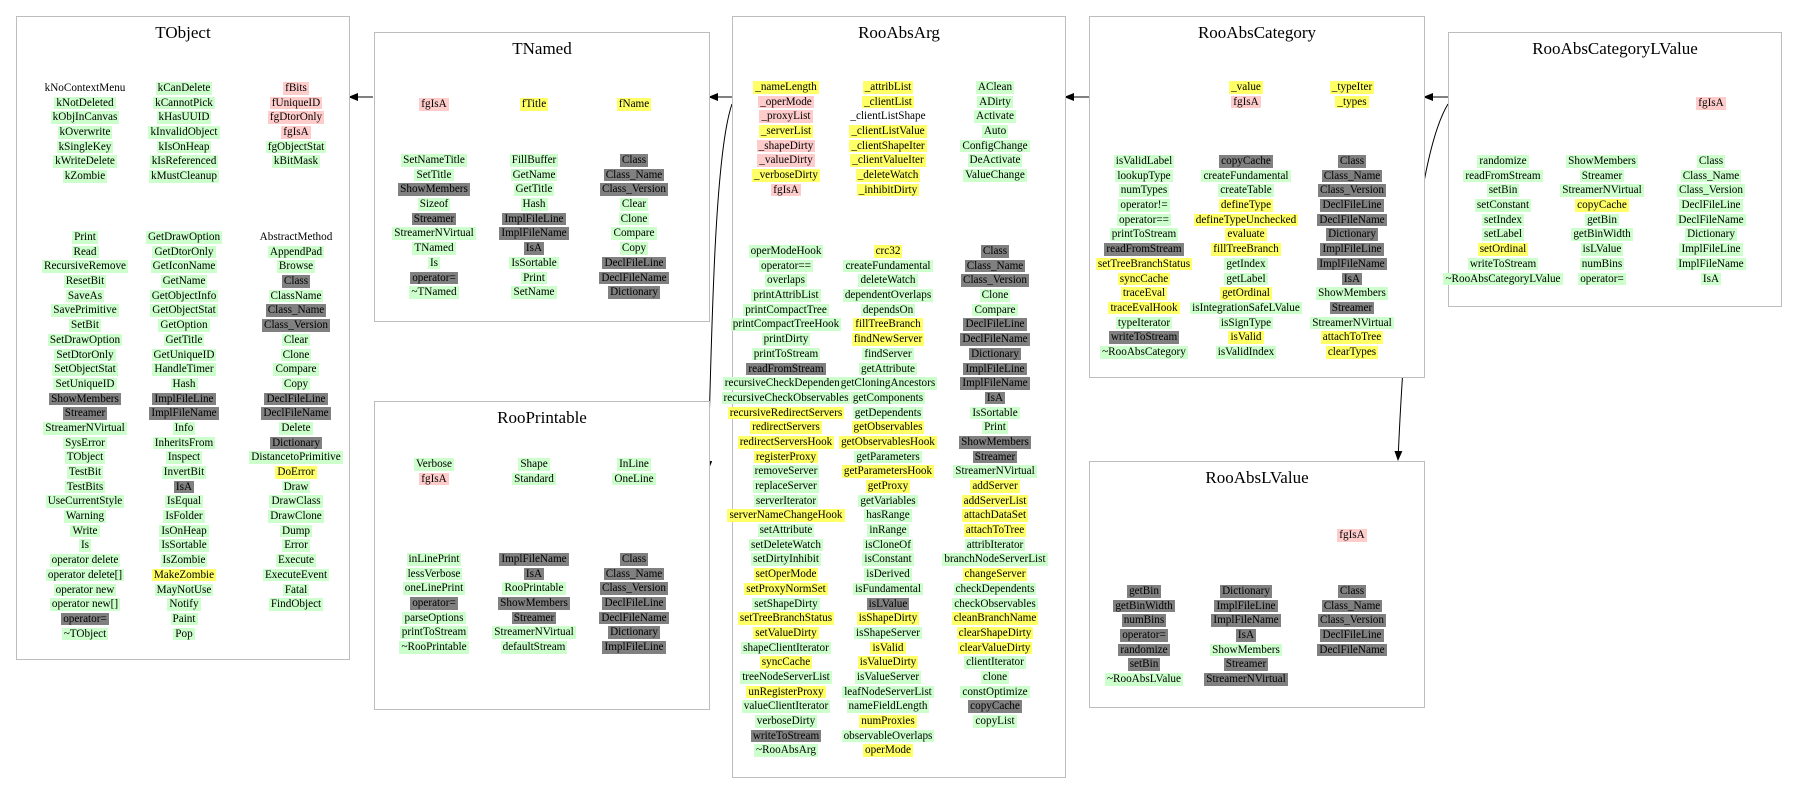 This screenshot has width=1795, height=804. What do you see at coordinates (1352, 102) in the screenshot?
I see `member-types: _types` at bounding box center [1352, 102].